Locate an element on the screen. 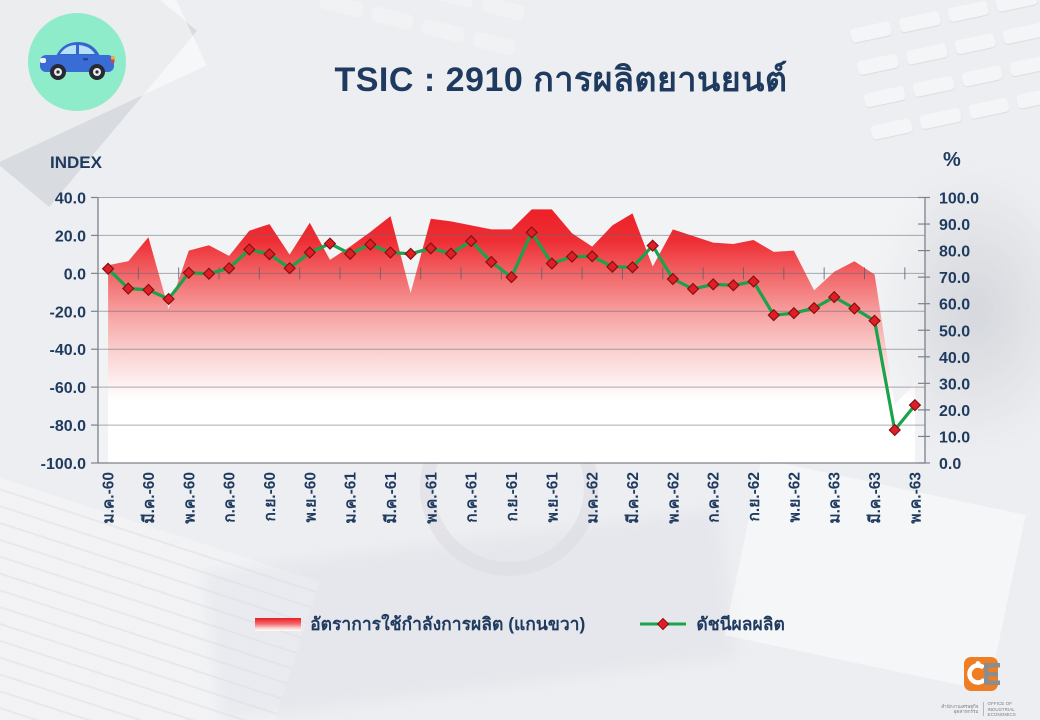  car-icon-badge is located at coordinates (77, 62).